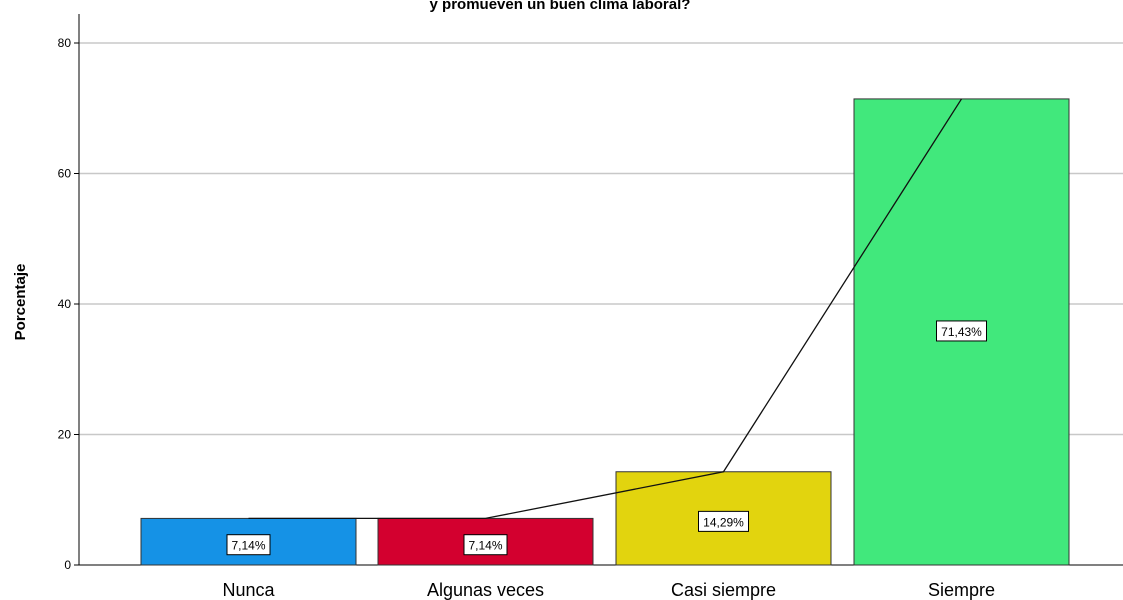 The height and width of the screenshot is (600, 1123). What do you see at coordinates (608, 590) in the screenshot?
I see `x-axis-labels: Nunca Algunas veces Casi siempre Siempre` at bounding box center [608, 590].